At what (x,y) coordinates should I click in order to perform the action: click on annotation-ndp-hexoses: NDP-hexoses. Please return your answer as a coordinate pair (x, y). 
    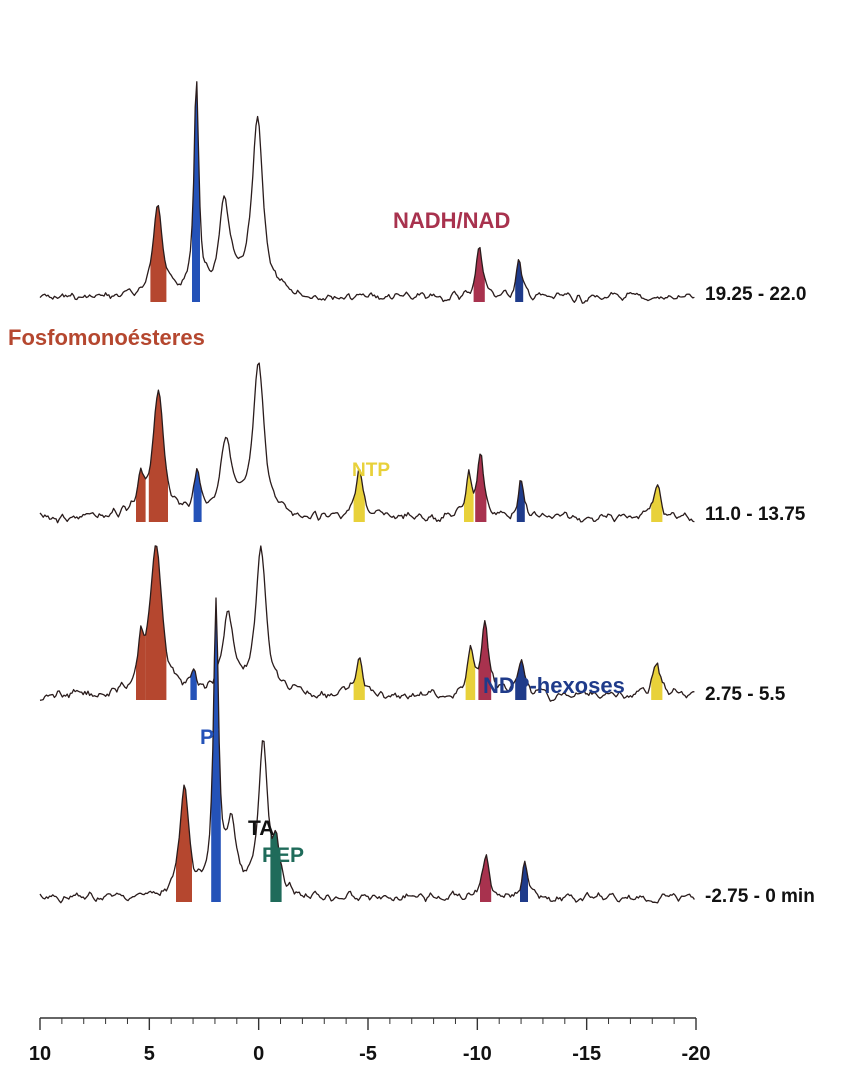
    Looking at the image, I should click on (554, 685).